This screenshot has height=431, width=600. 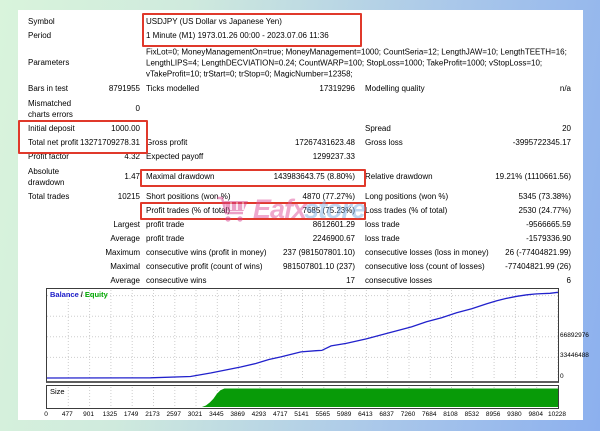 I want to click on legend-equity: Equity, so click(x=96, y=294).